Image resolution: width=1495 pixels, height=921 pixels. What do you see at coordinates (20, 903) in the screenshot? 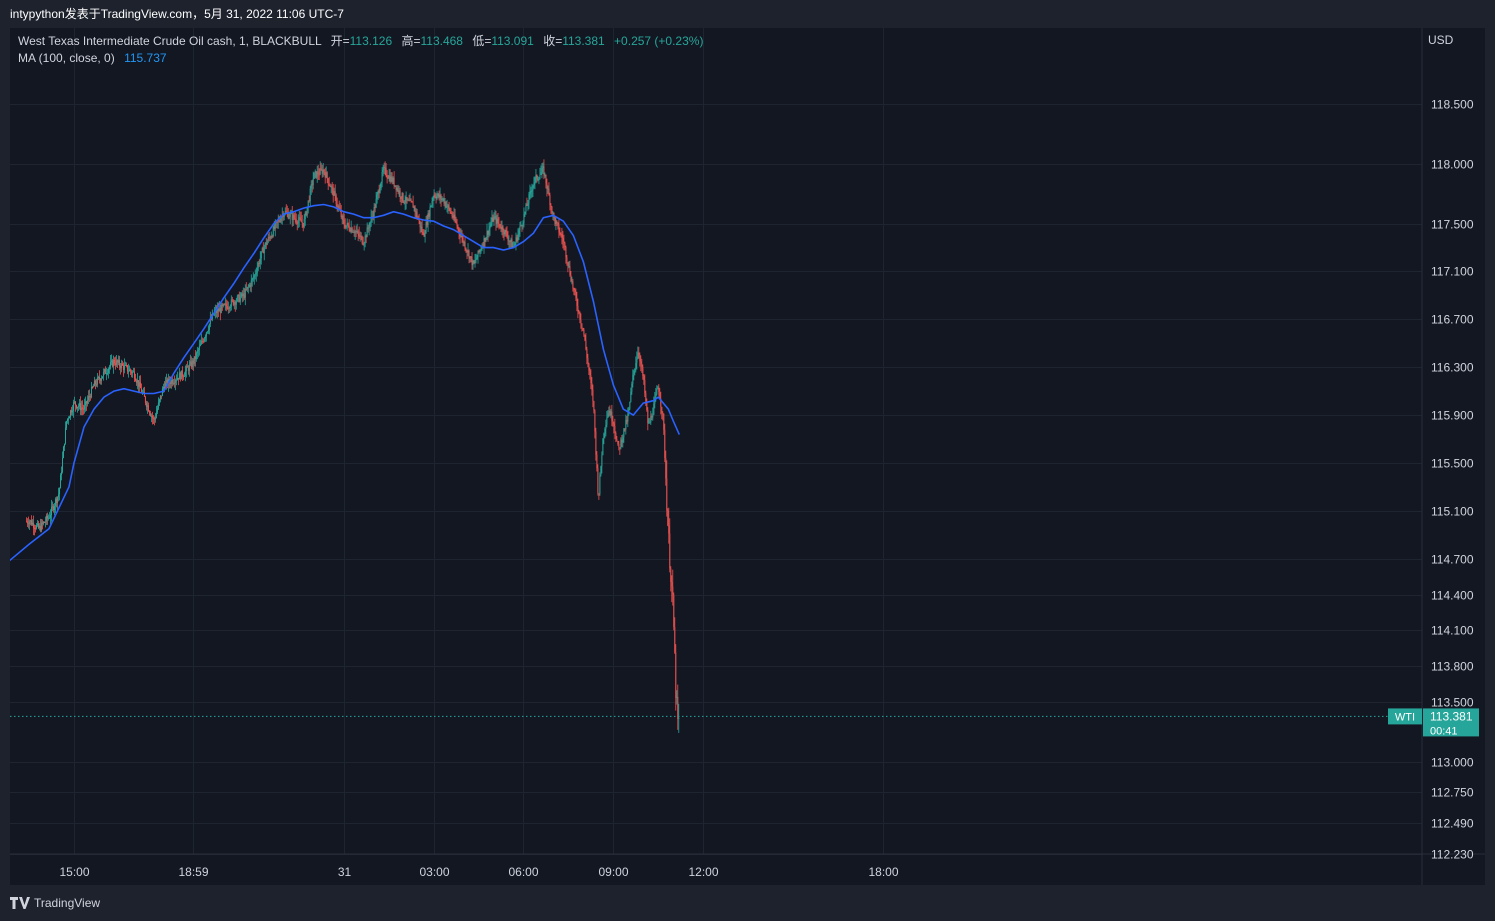
I see `tradingview-logo-icon` at bounding box center [20, 903].